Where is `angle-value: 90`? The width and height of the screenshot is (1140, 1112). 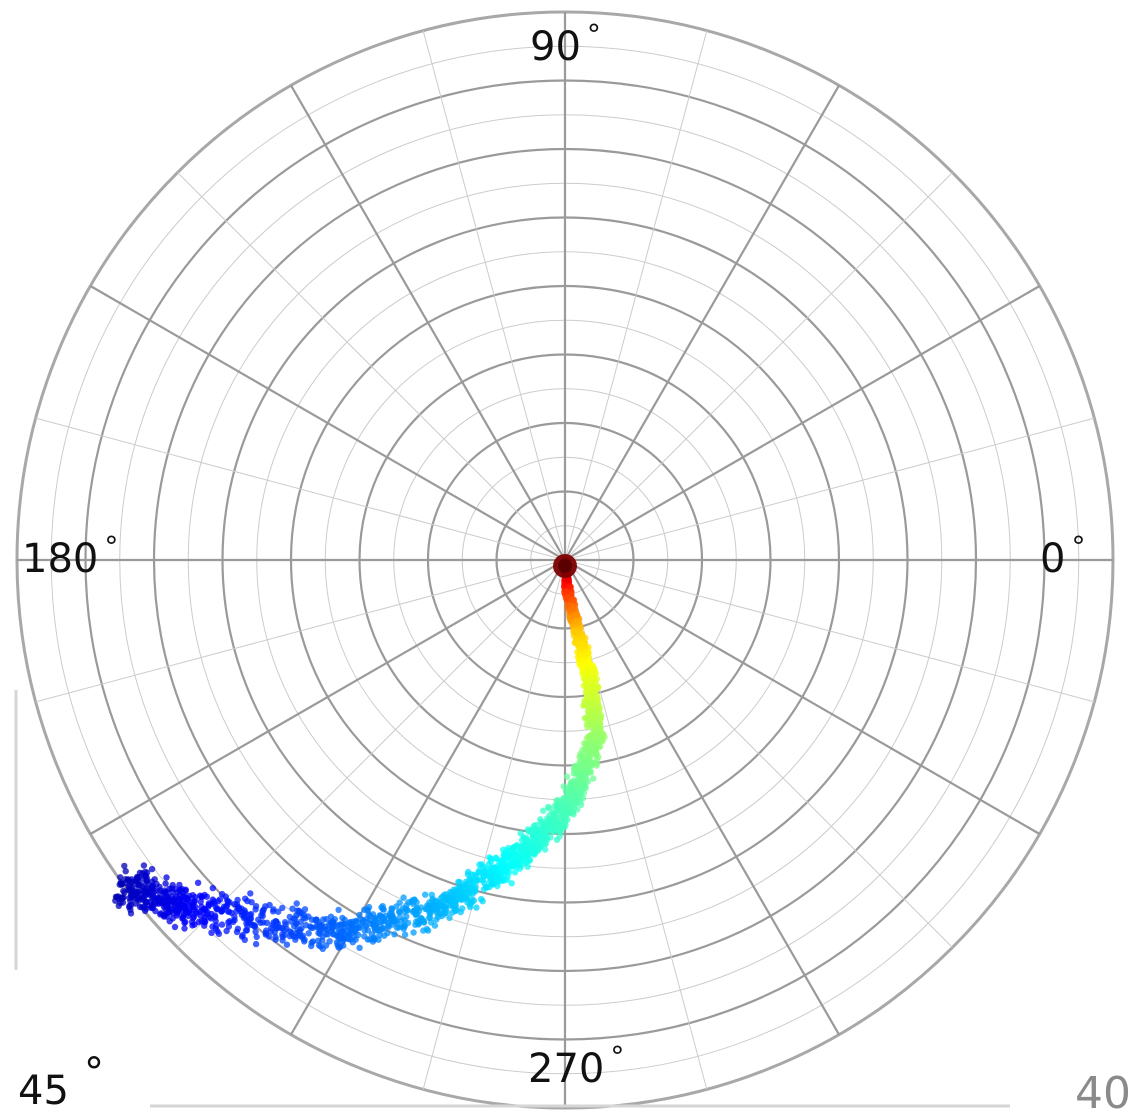
angle-value: 90 is located at coordinates (555, 47).